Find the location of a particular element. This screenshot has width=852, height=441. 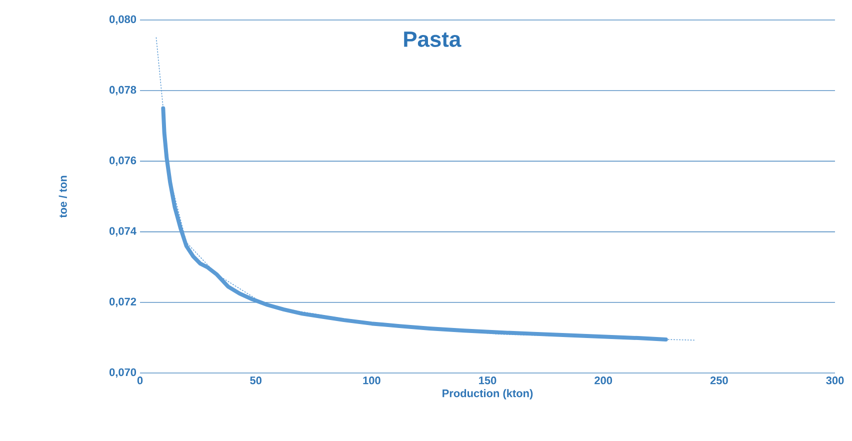

x-tick-label: 0 is located at coordinates (140, 380).